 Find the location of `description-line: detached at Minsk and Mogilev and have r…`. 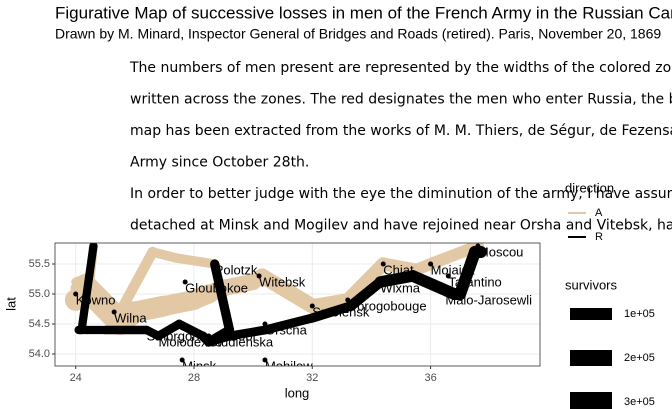

description-line: detached at Minsk and Mogilev and have r… is located at coordinates (401, 226).